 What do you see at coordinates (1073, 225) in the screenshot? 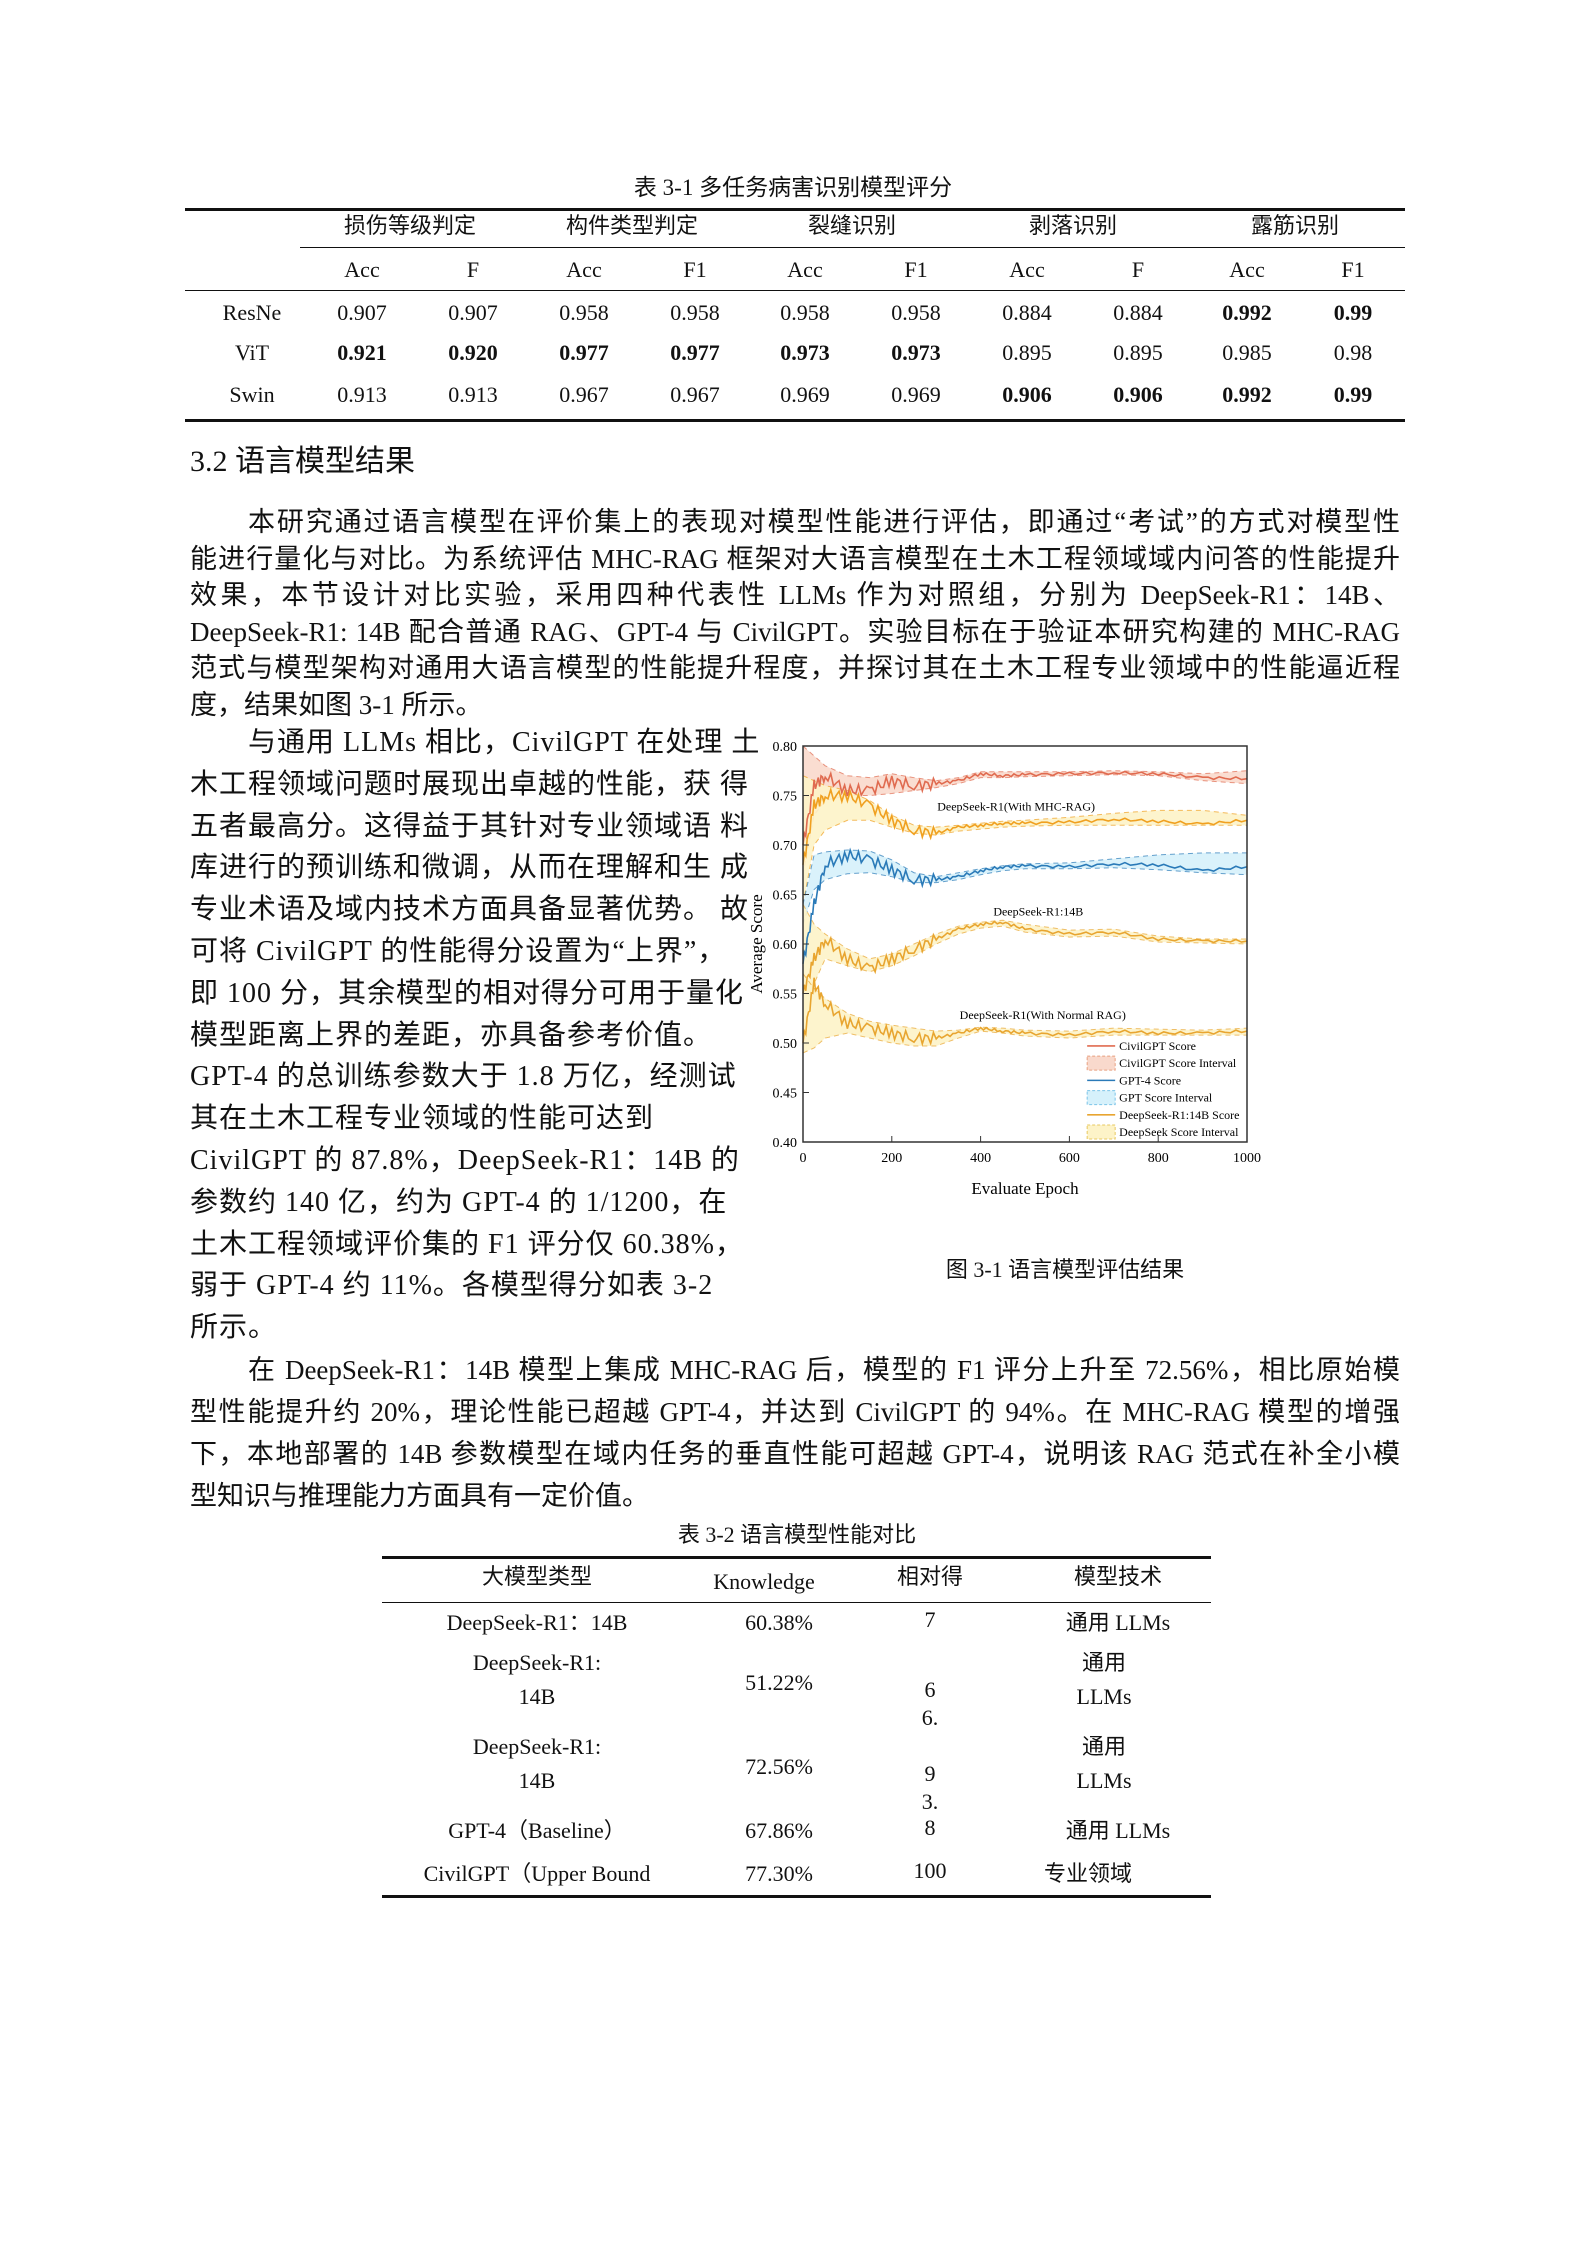
I see `column-group-header: 剥落识别` at bounding box center [1073, 225].